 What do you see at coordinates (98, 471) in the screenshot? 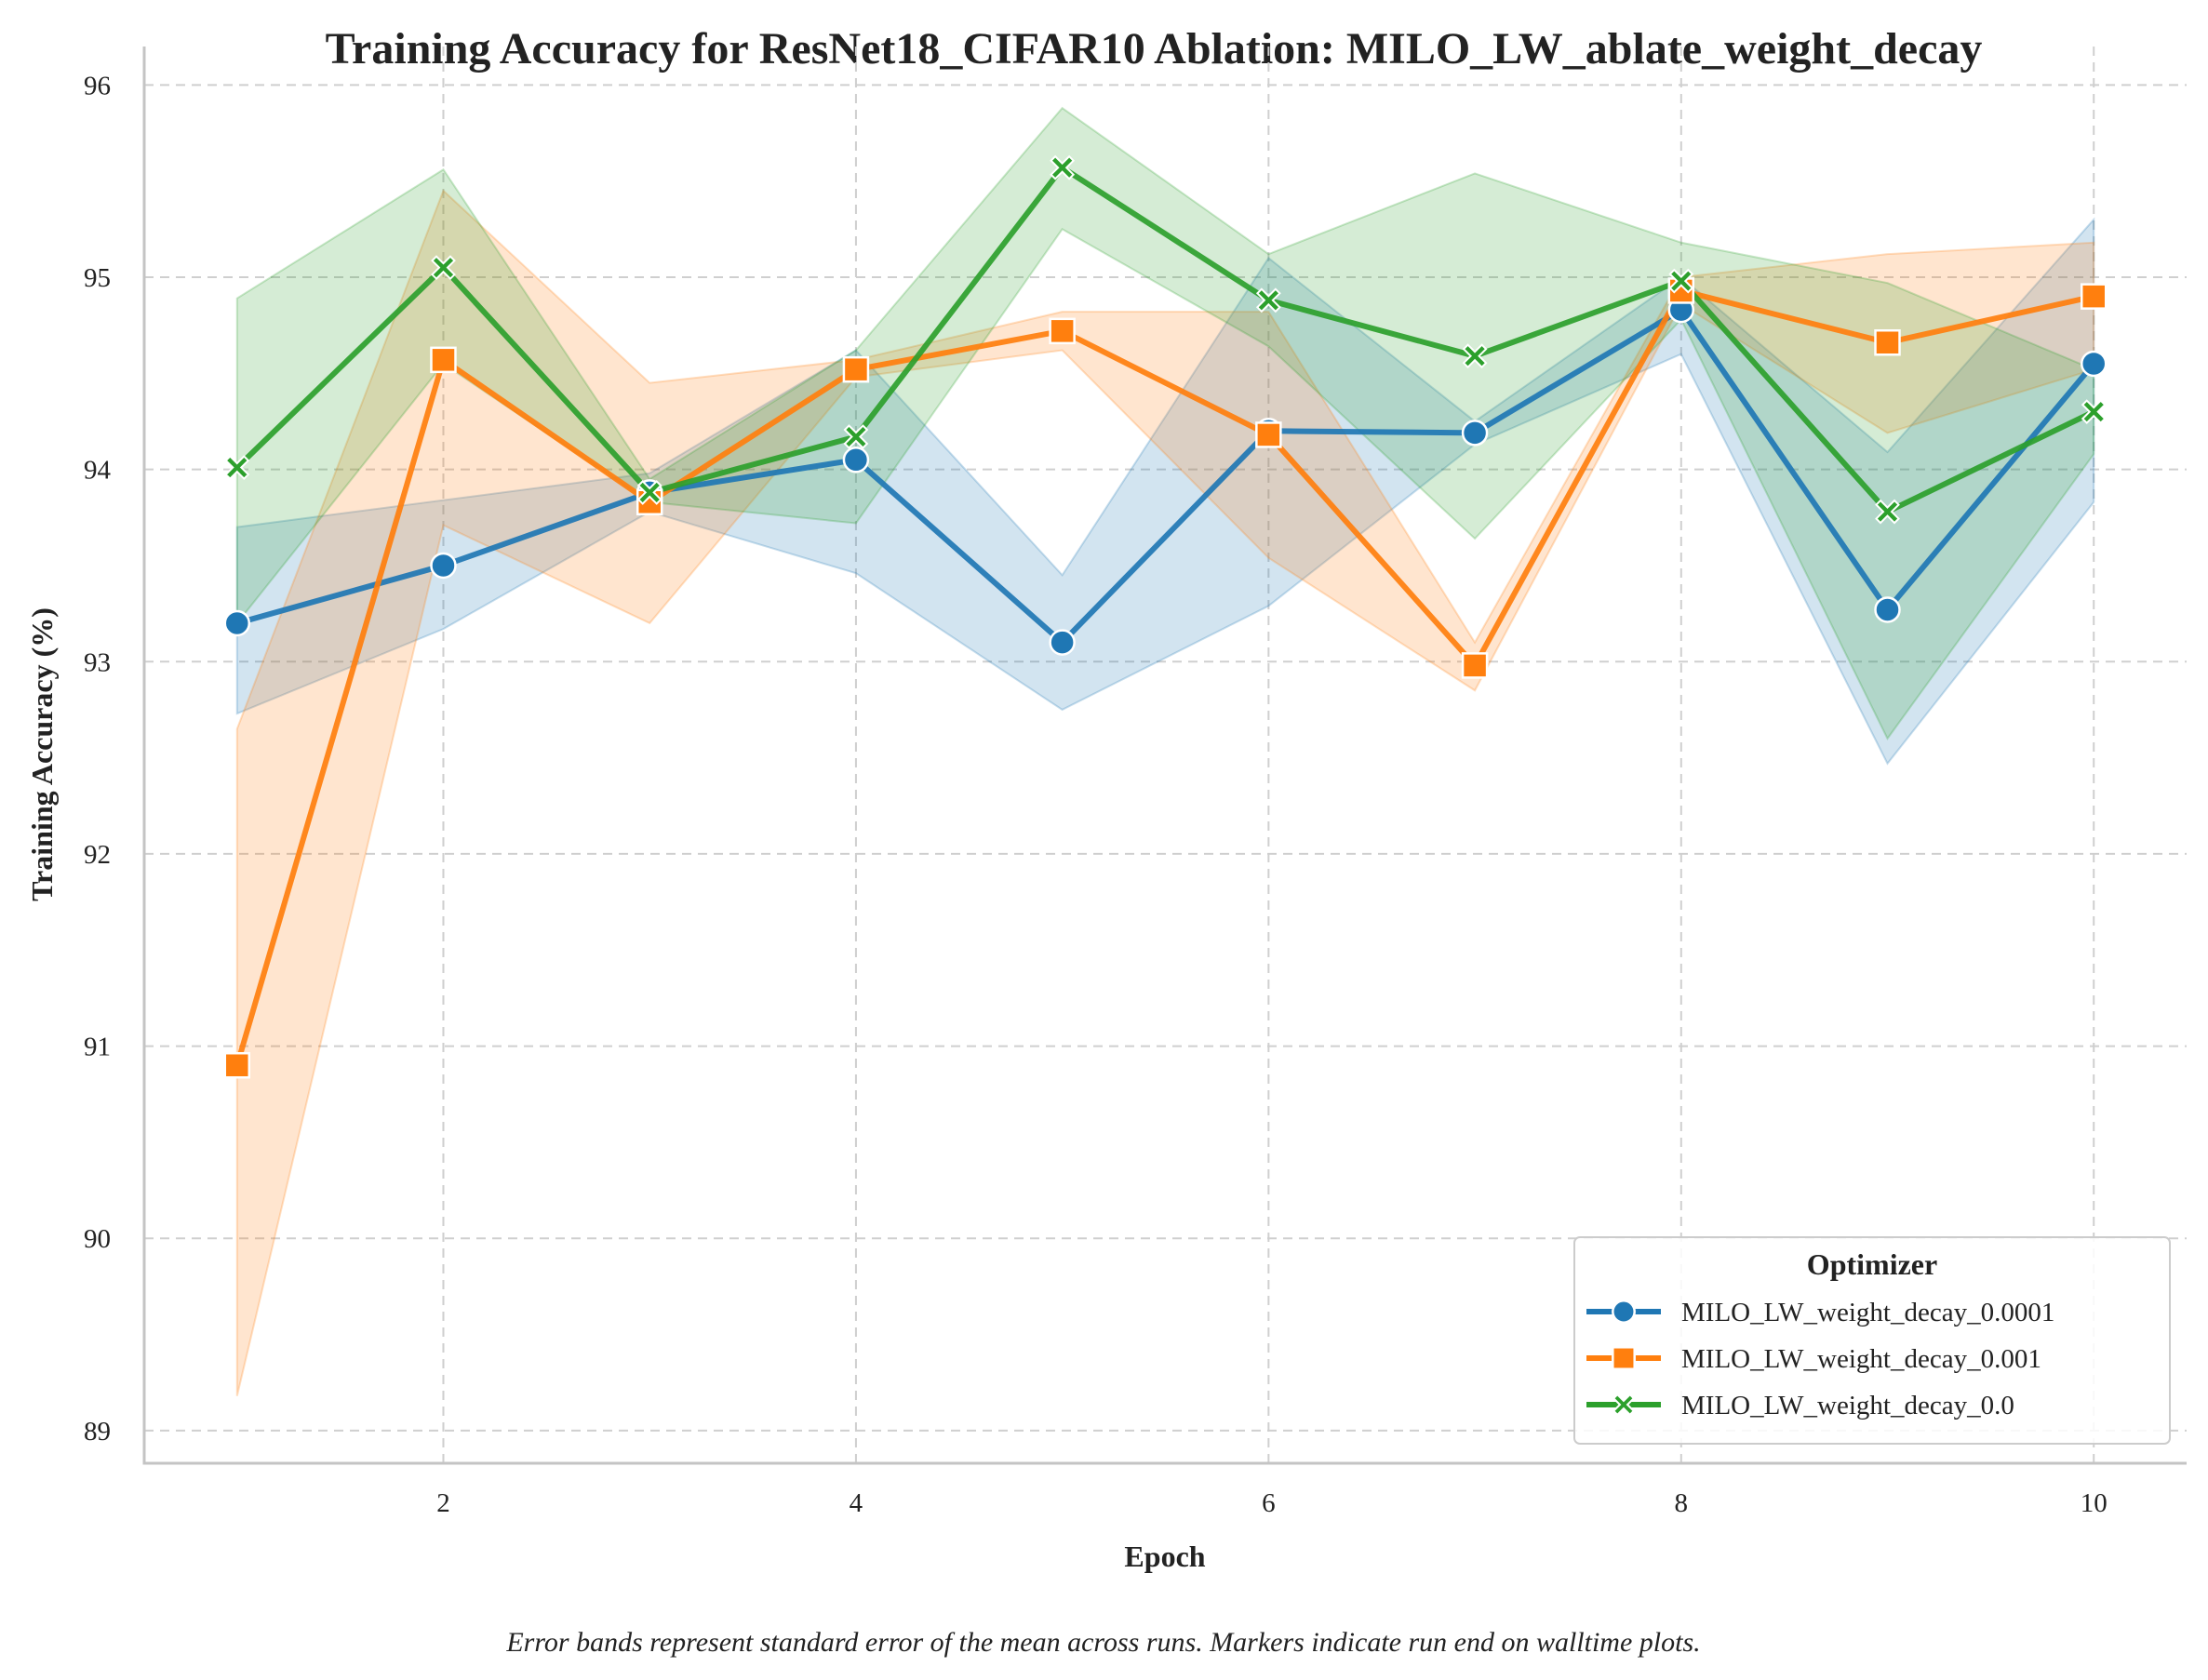
I see `y-tick-label: 94` at bounding box center [98, 471].